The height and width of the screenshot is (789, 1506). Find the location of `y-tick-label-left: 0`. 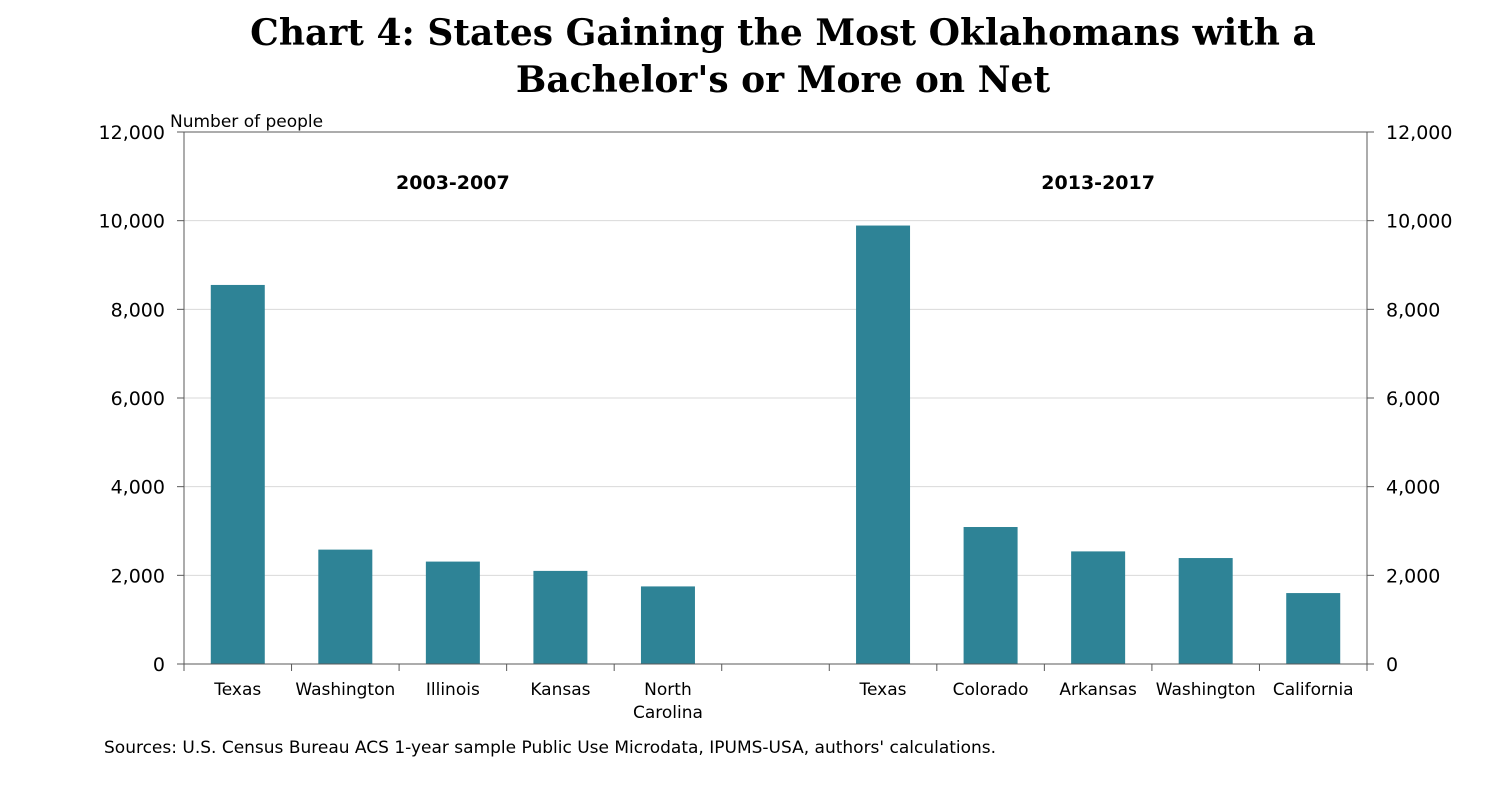

y-tick-label-left: 0 is located at coordinates (159, 665).